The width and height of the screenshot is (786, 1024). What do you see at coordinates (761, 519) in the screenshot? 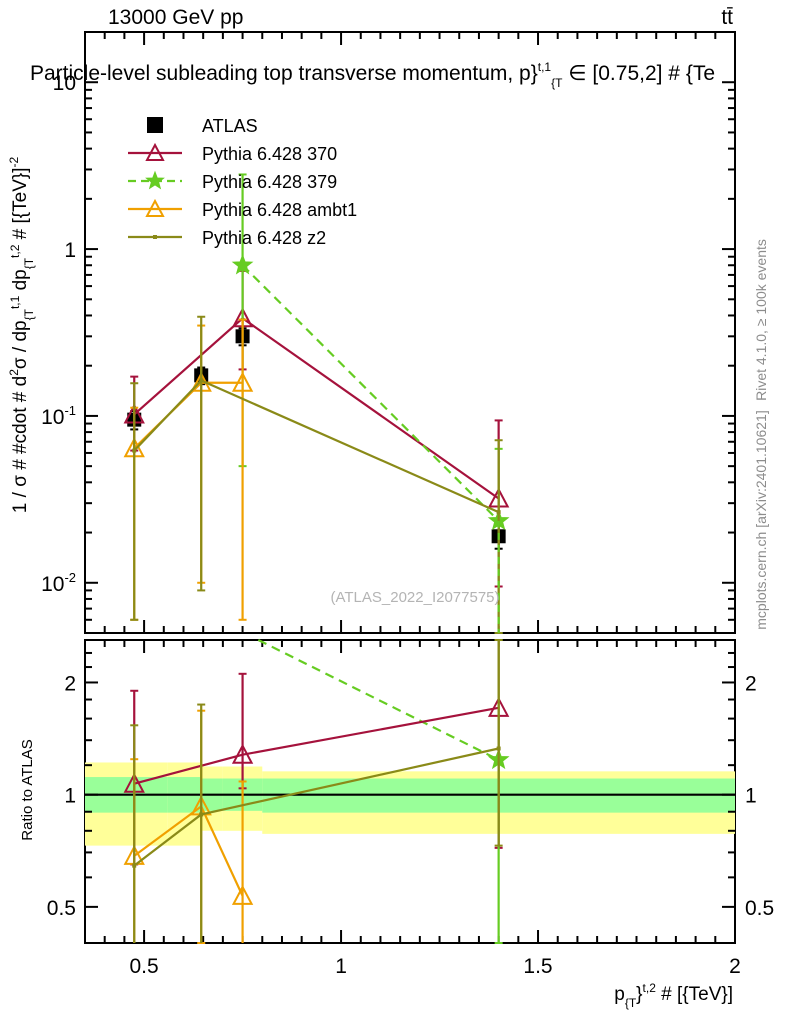
I see `mcplots-source-label: mcplots.cern.ch [arXiv:2401.10621]` at bounding box center [761, 519].